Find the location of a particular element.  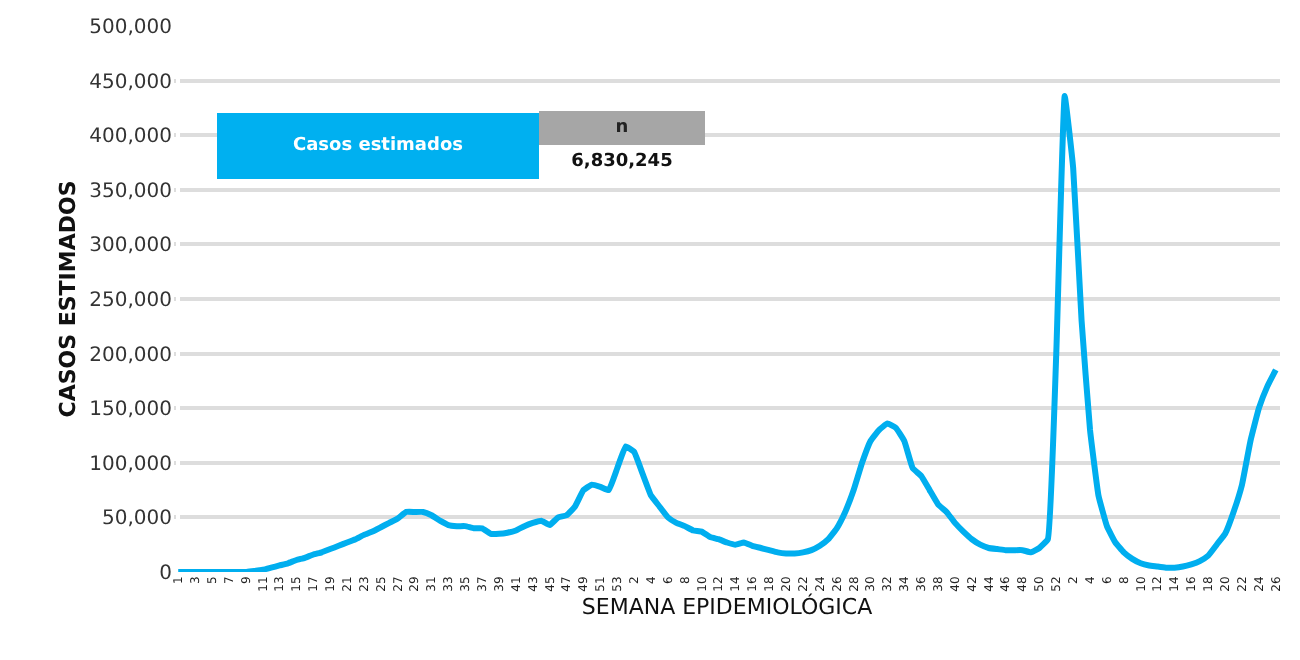

annotation: n is located at coordinates (622, 128).